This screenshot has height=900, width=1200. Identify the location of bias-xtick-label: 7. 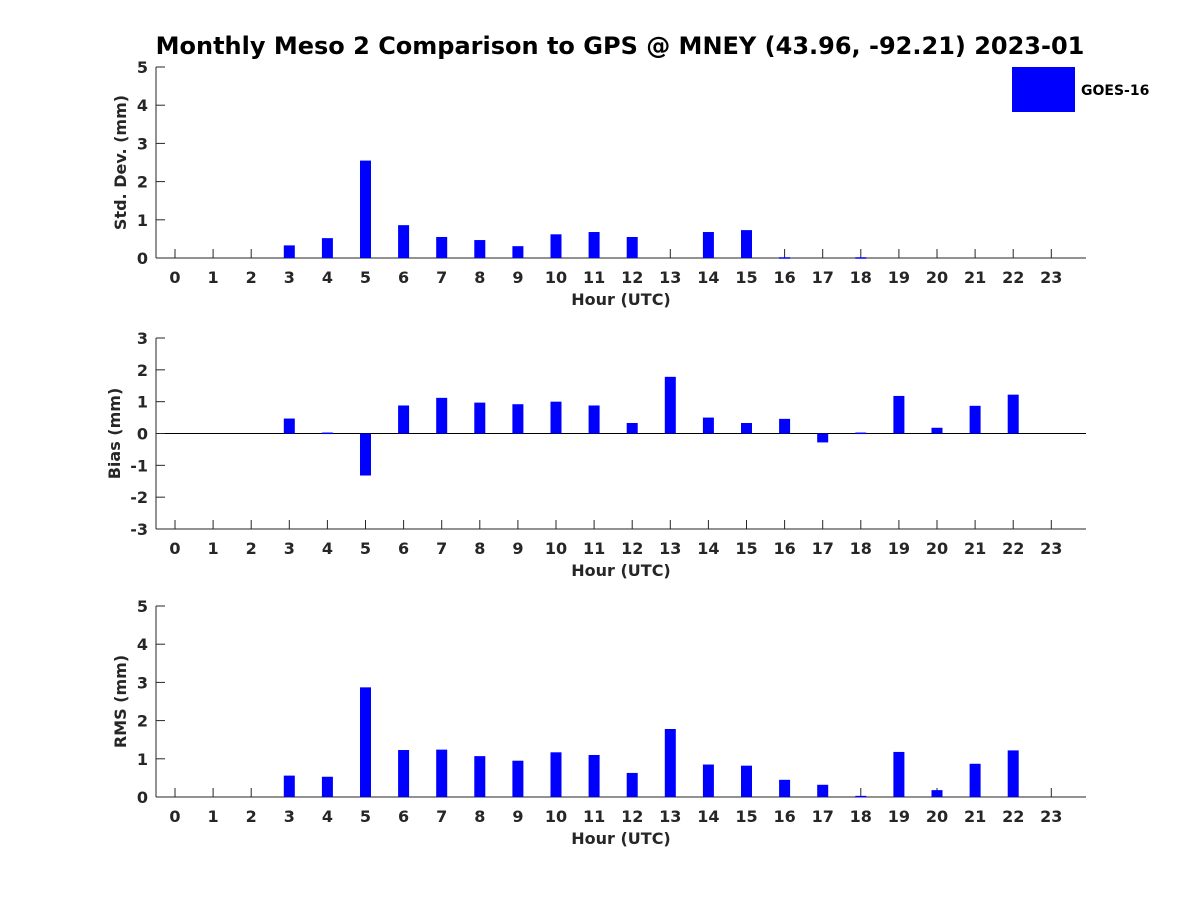
(441, 548).